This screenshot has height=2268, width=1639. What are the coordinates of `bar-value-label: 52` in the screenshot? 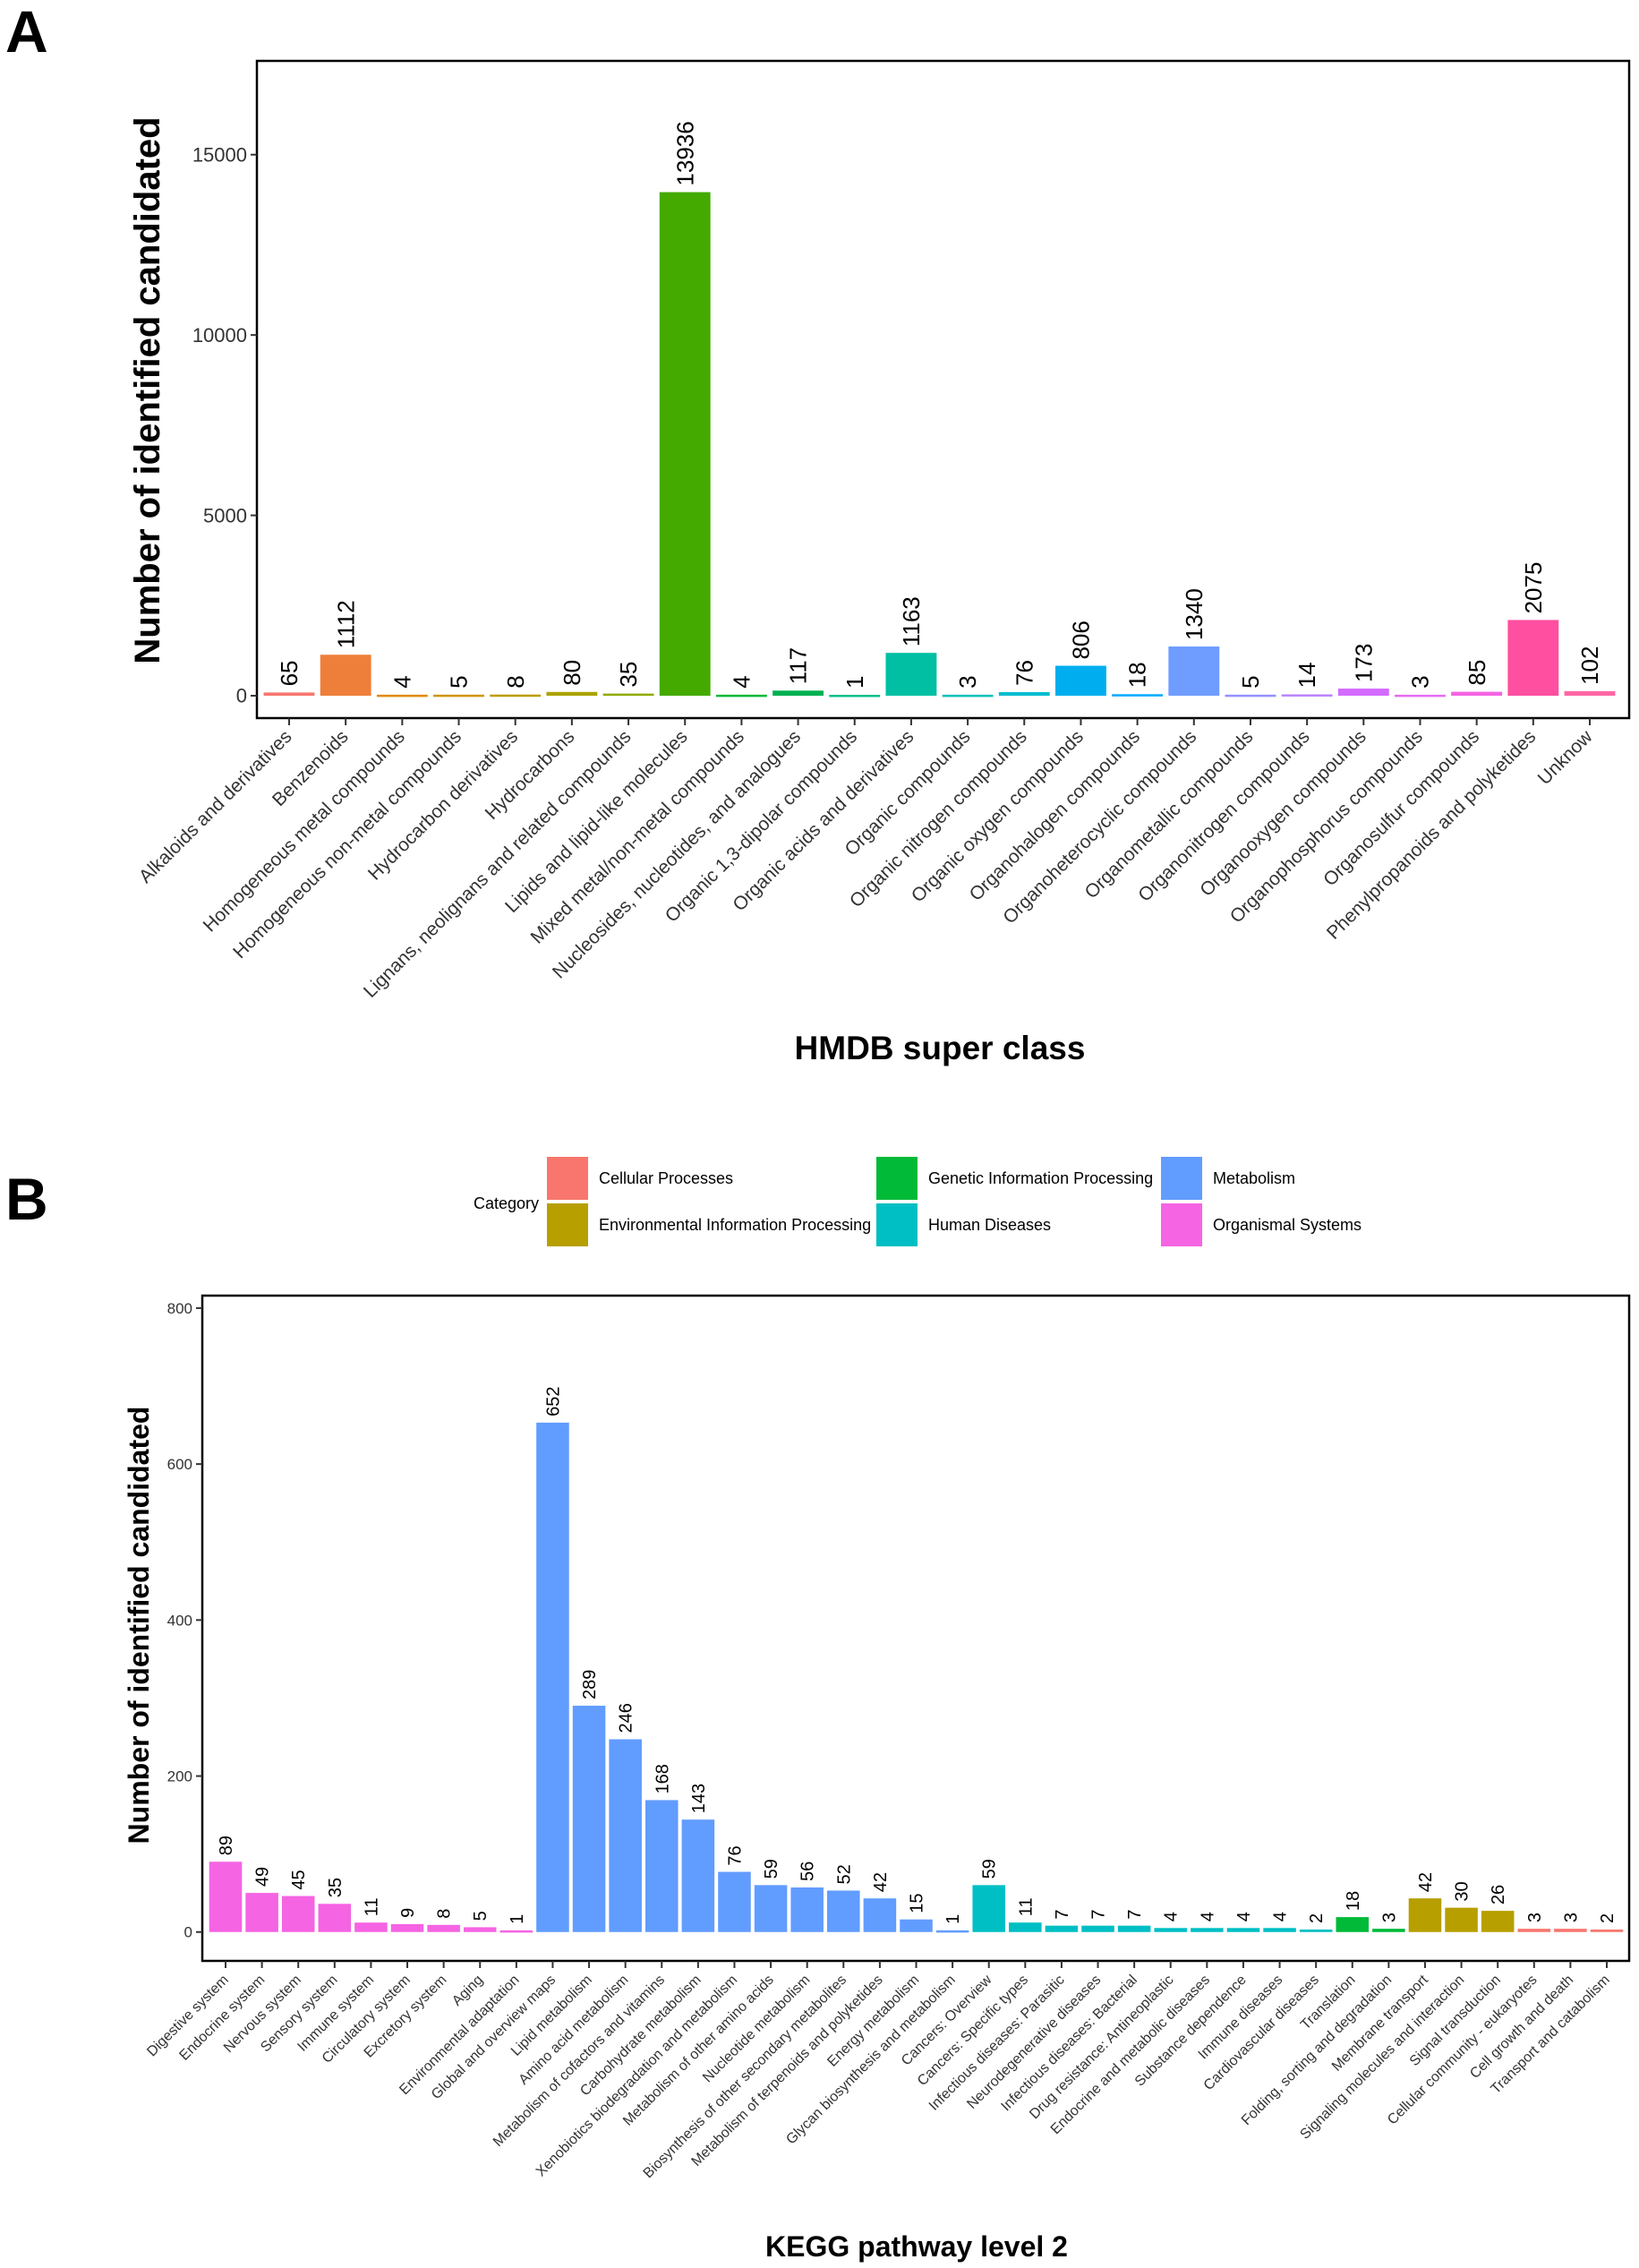 It's located at (844, 1874).